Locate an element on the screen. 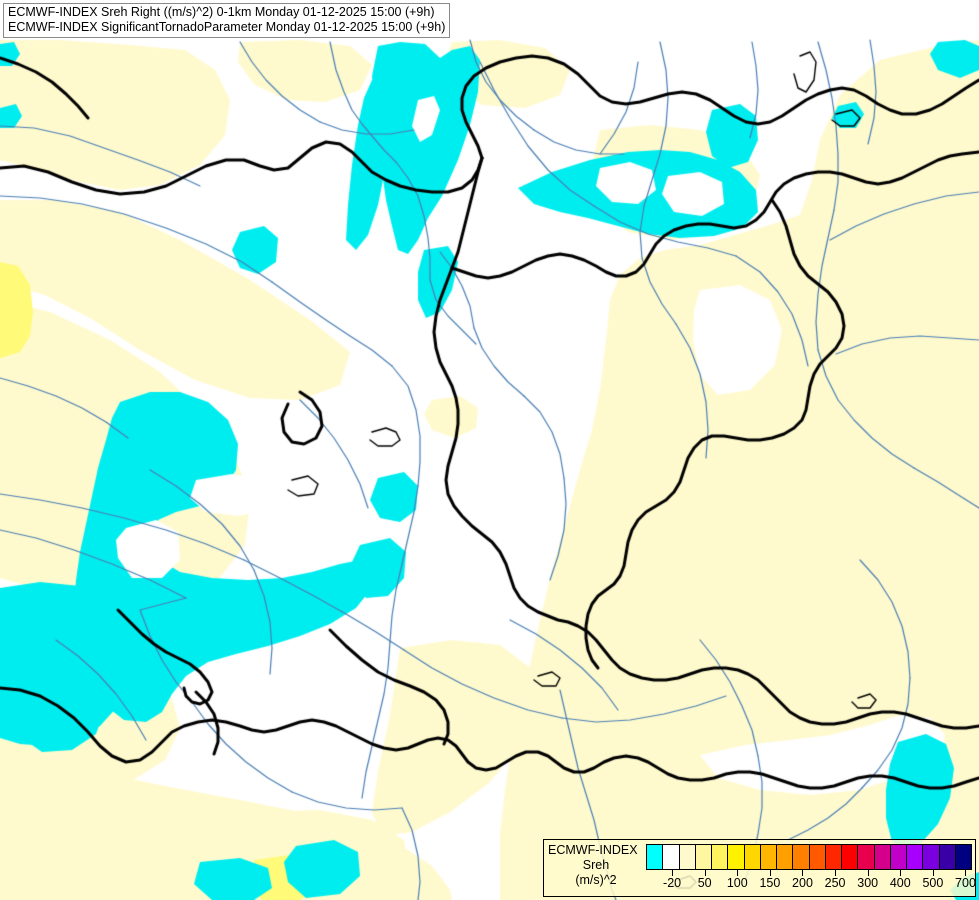 The image size is (979, 900). colorbar-ticks: -20 50 100 150 200 250 300 400 500 700 is located at coordinates (811, 883).